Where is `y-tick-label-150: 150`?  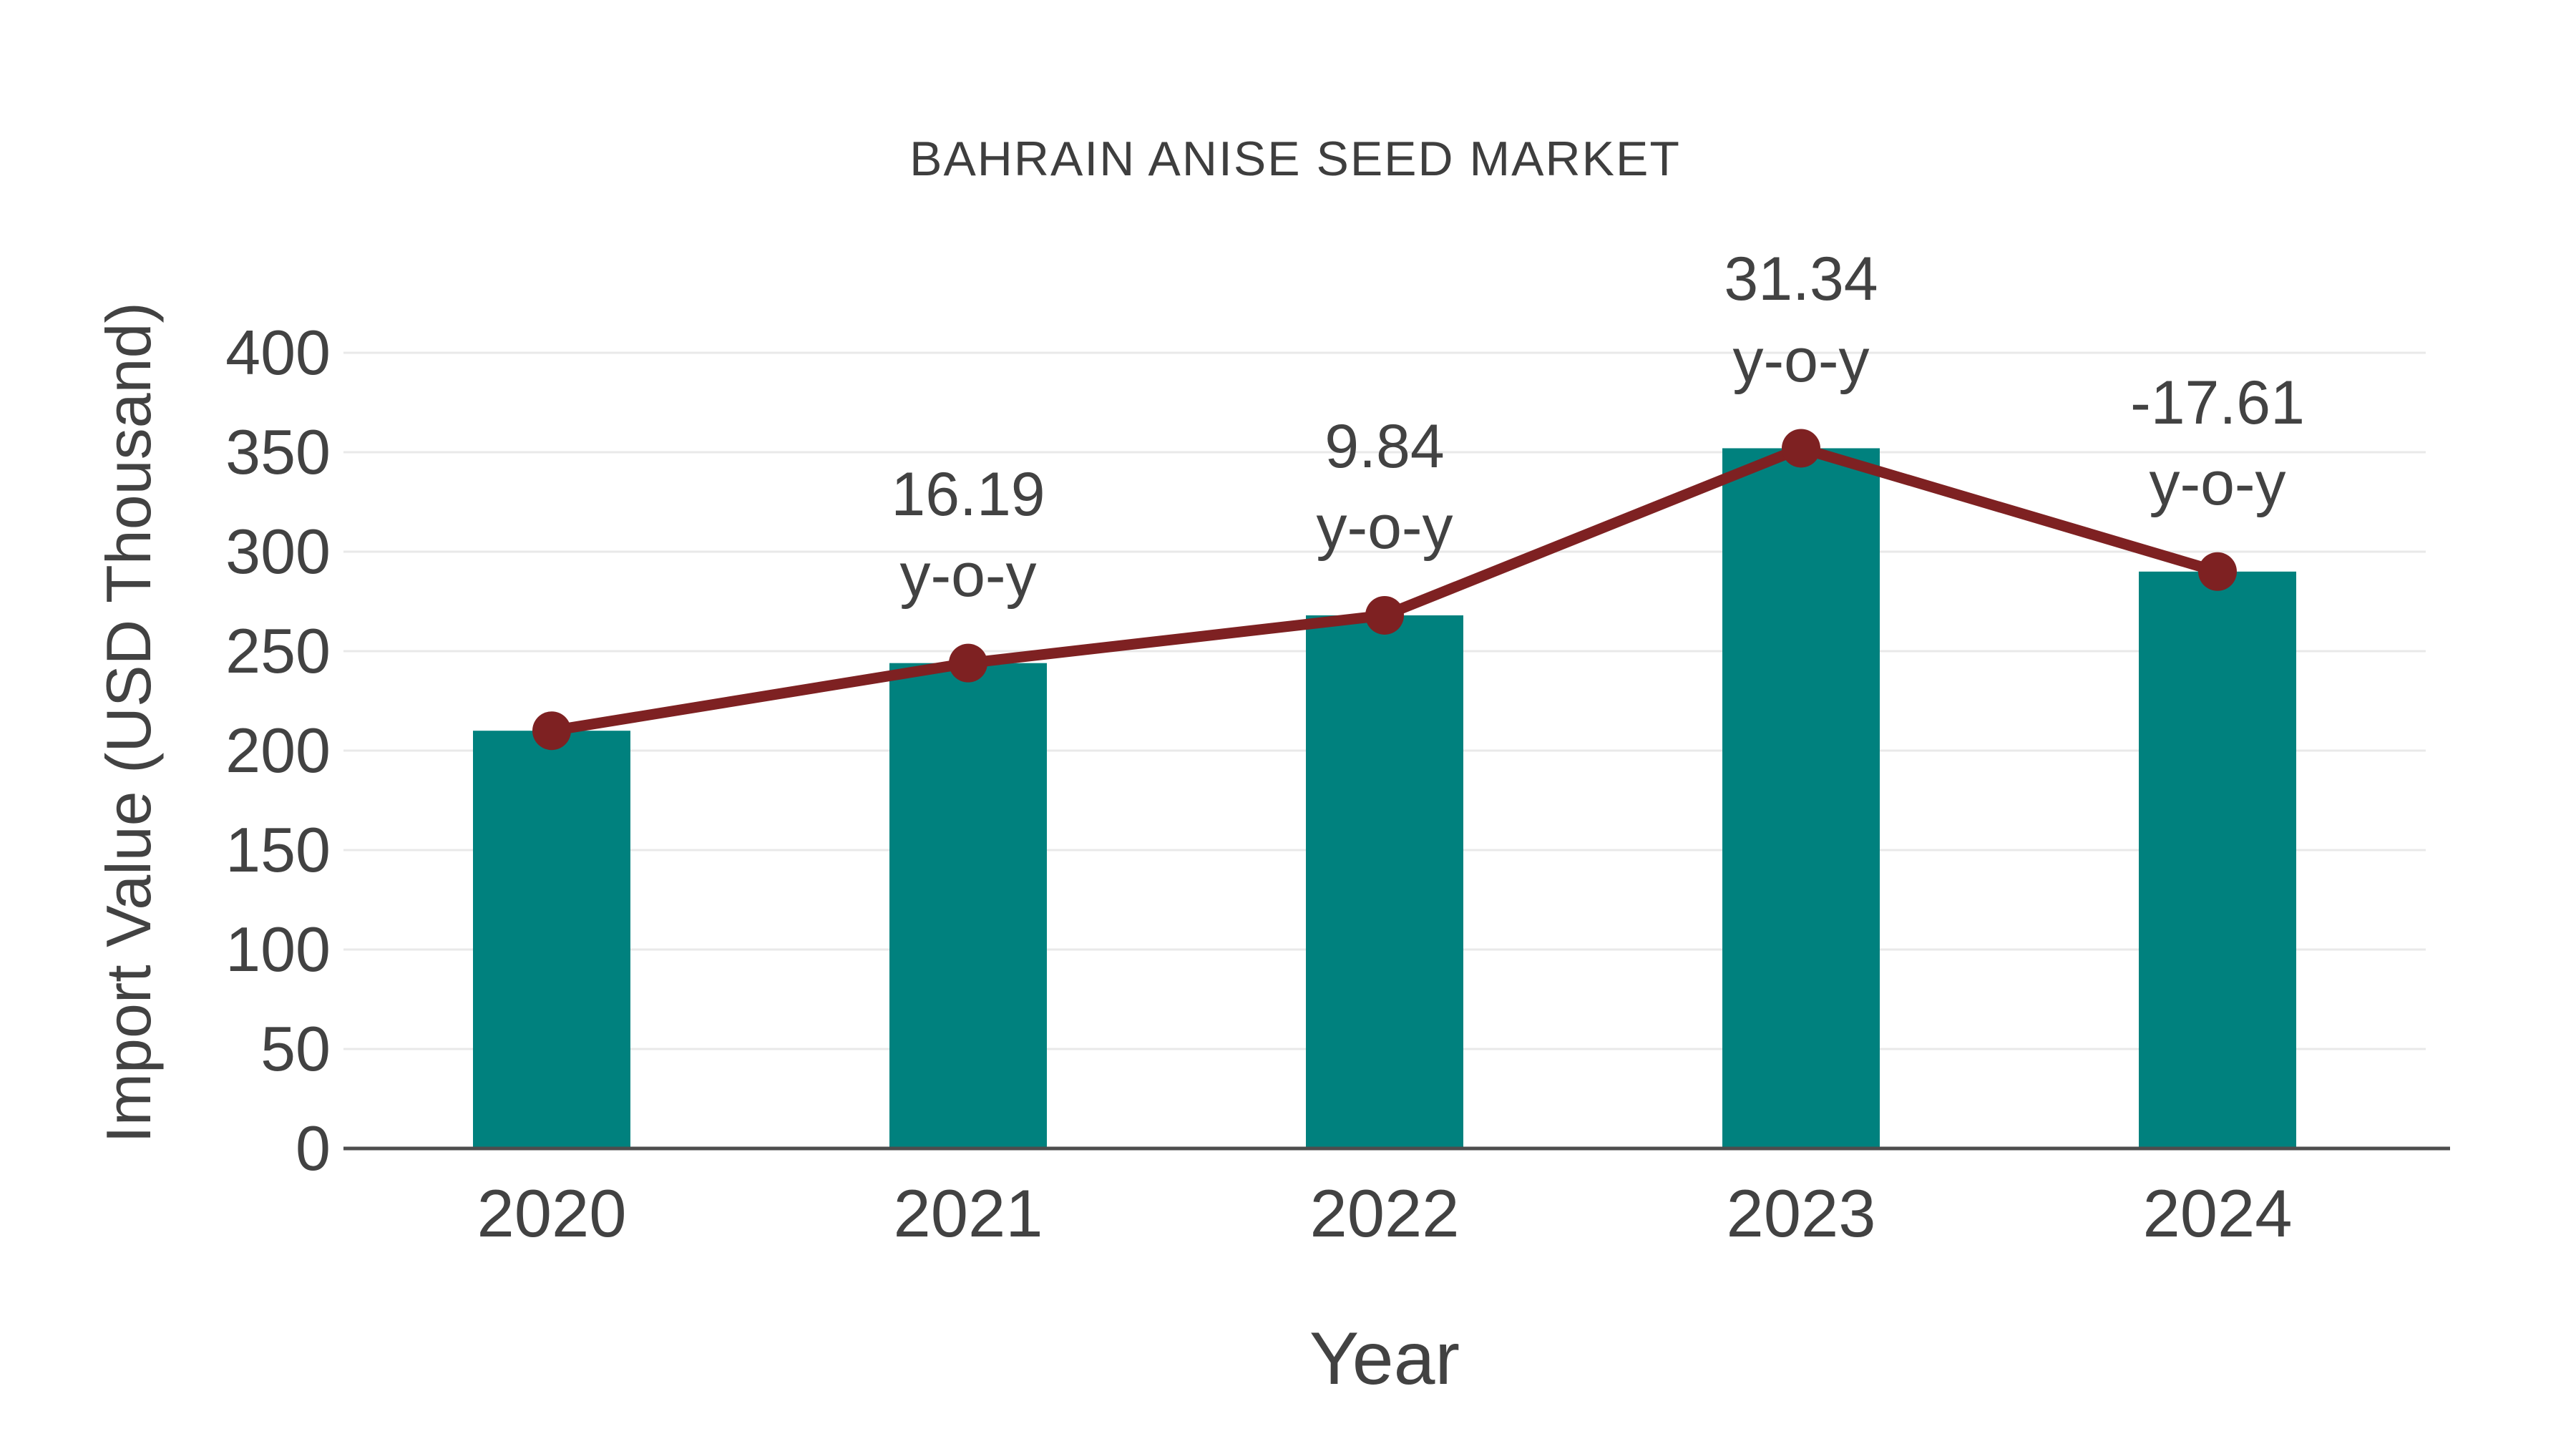 y-tick-label-150: 150 is located at coordinates (278, 849).